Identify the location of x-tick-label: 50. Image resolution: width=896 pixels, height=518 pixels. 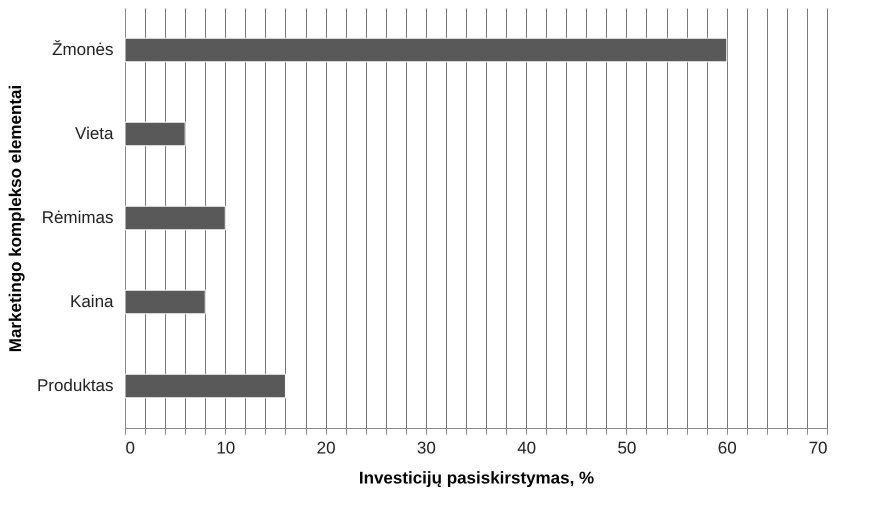
(626, 448).